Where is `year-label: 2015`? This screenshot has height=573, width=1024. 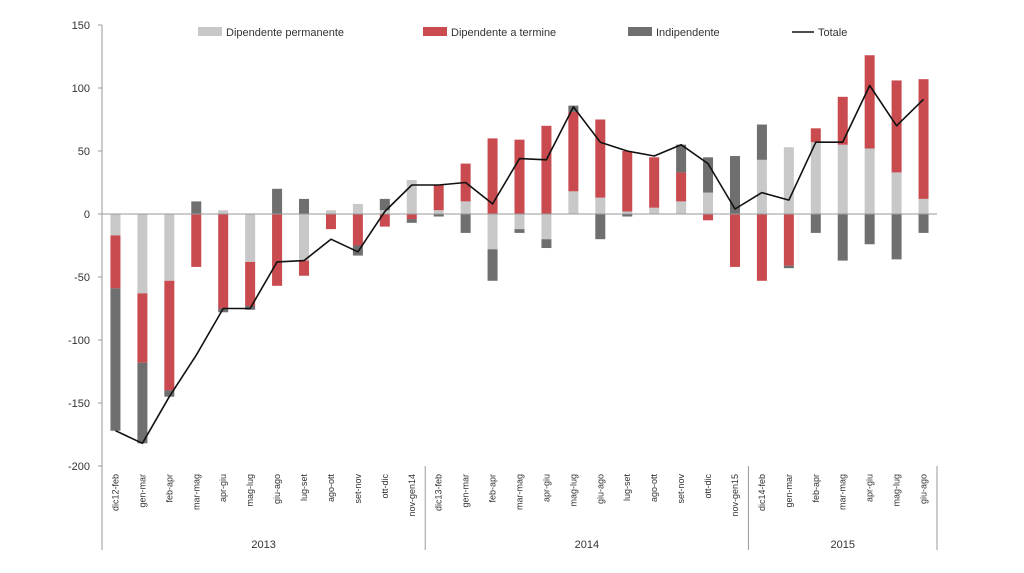
year-label: 2015 is located at coordinates (842, 545).